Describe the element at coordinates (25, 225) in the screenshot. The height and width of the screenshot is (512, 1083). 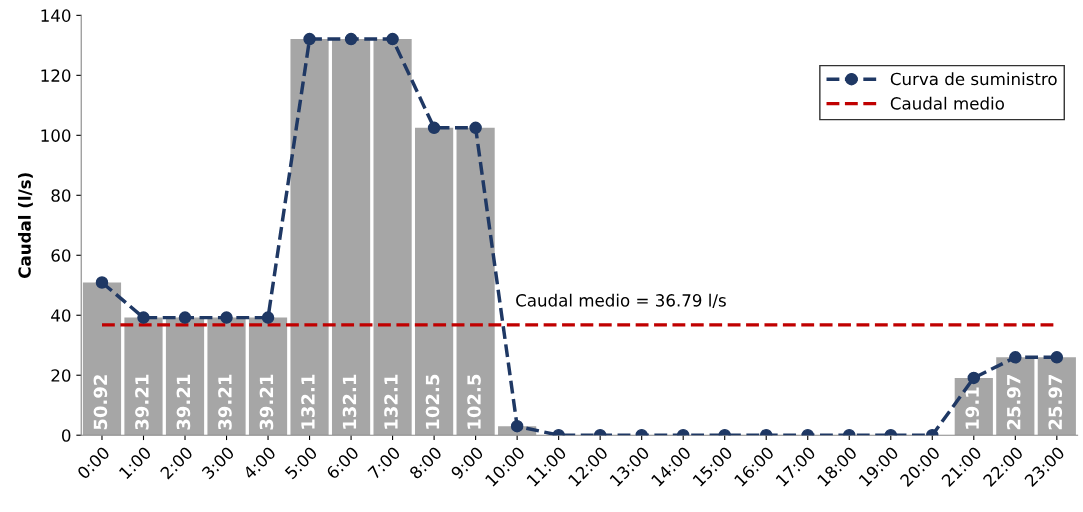
I see `y-axis-title: Caudal (l/s)` at that location.